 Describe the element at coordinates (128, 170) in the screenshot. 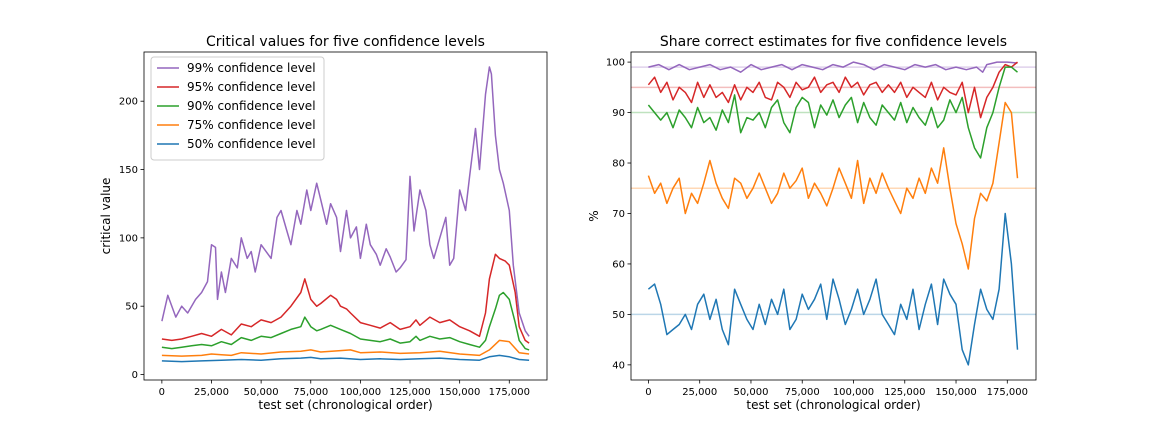

I see `y-tick-label: 150` at that location.